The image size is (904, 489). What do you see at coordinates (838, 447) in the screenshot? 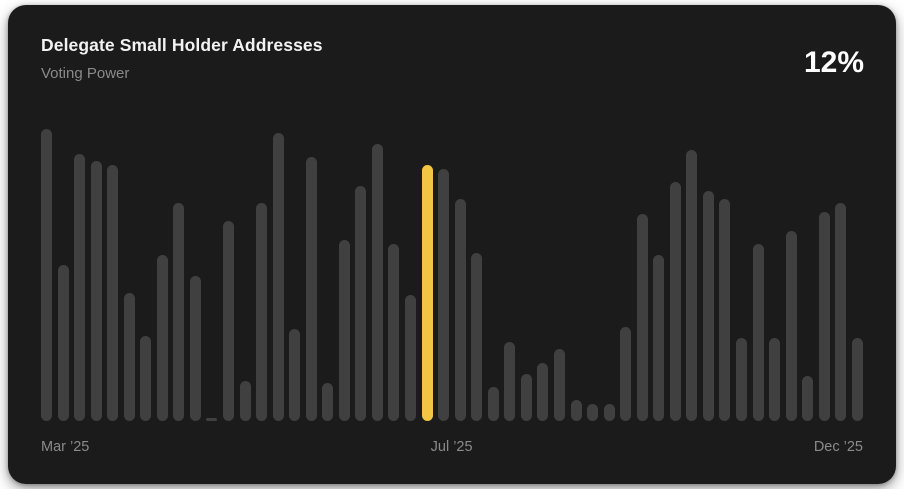
I see `x-tick-right: Dec ’25` at bounding box center [838, 447].